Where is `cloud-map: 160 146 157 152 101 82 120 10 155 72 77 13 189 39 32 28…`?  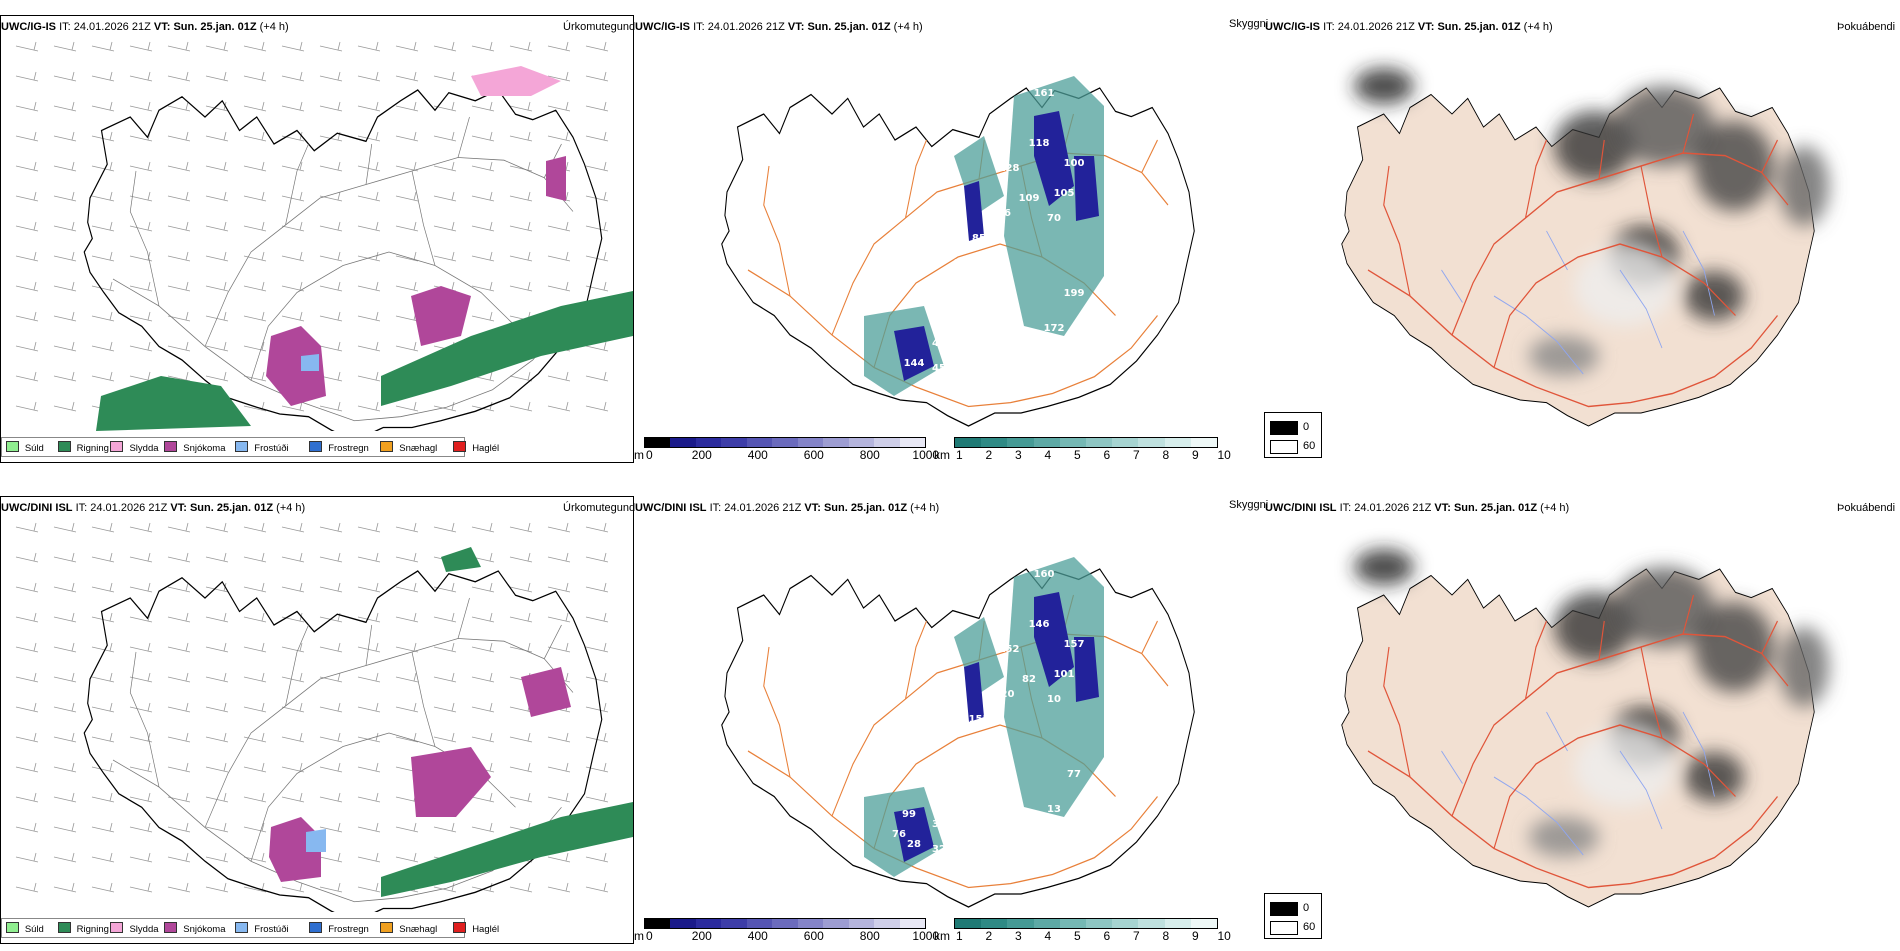 cloud-map: 160 146 157 152 101 82 120 10 155 72 77 13 189 39 32 28… is located at coordinates (958, 732).